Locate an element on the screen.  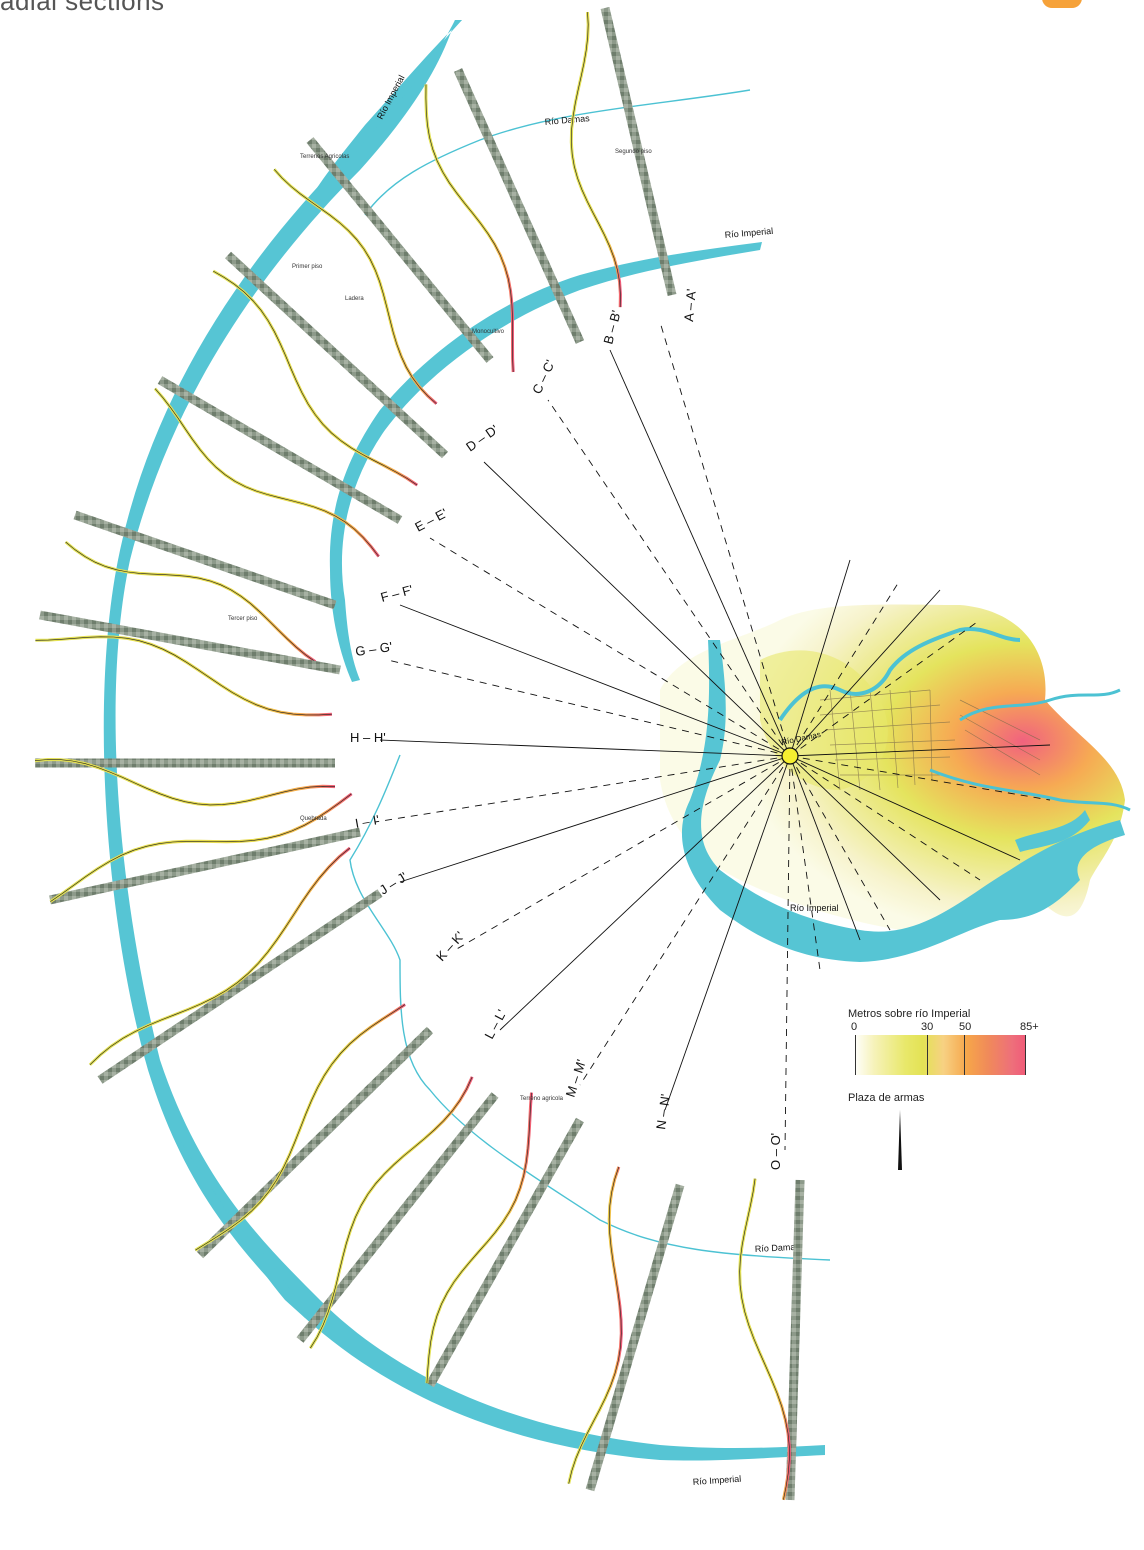
section-label-14: N – N' is located at coordinates (663, 1111).